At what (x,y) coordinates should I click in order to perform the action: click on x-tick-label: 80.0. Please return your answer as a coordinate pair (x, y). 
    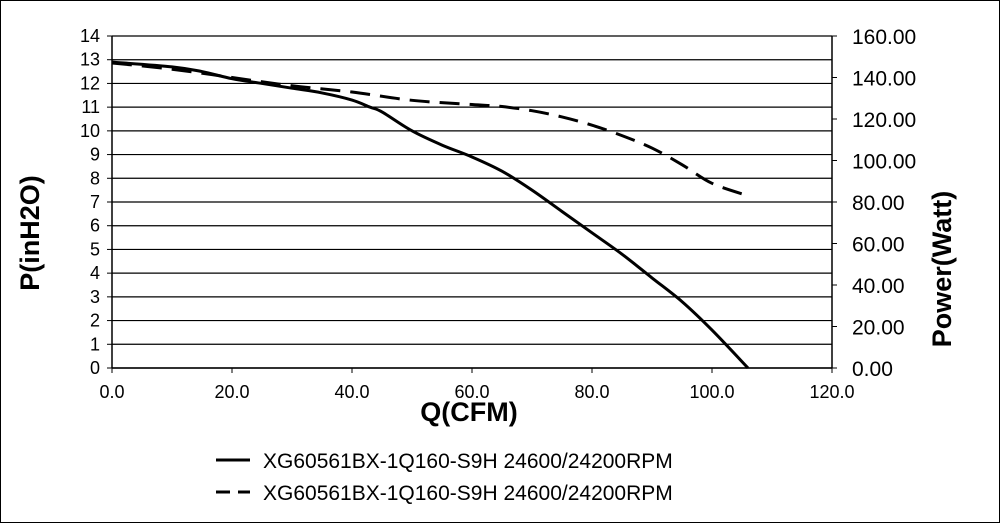
    Looking at the image, I should click on (591, 392).